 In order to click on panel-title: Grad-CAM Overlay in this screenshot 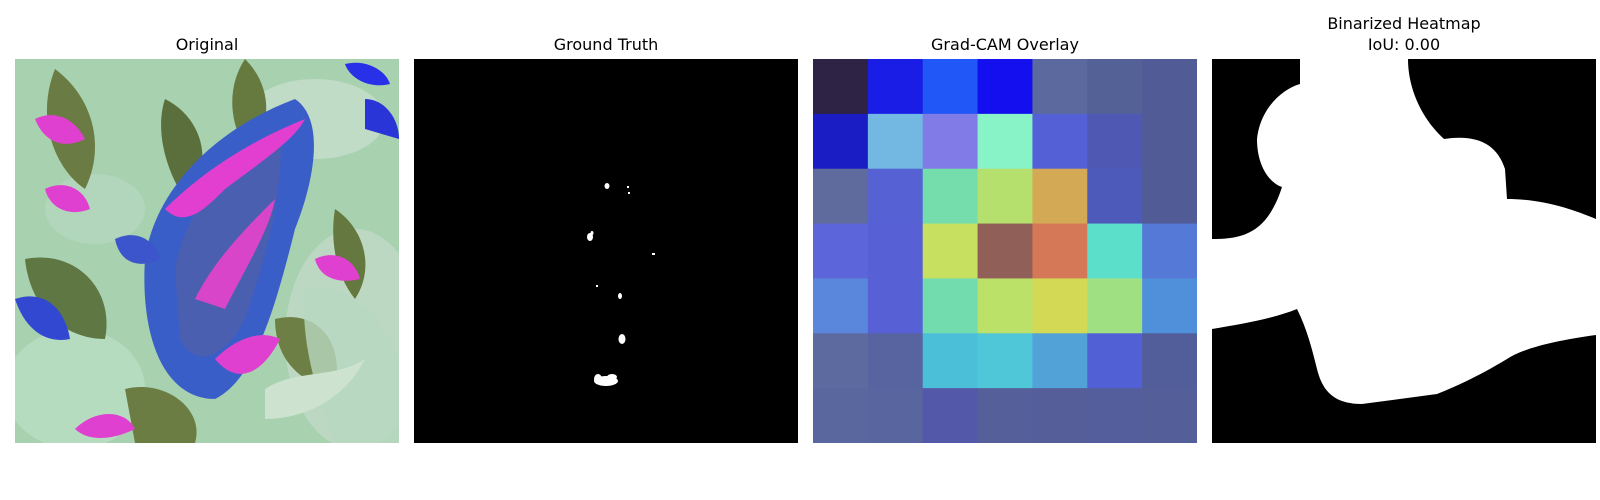, I will do `click(1005, 44)`.